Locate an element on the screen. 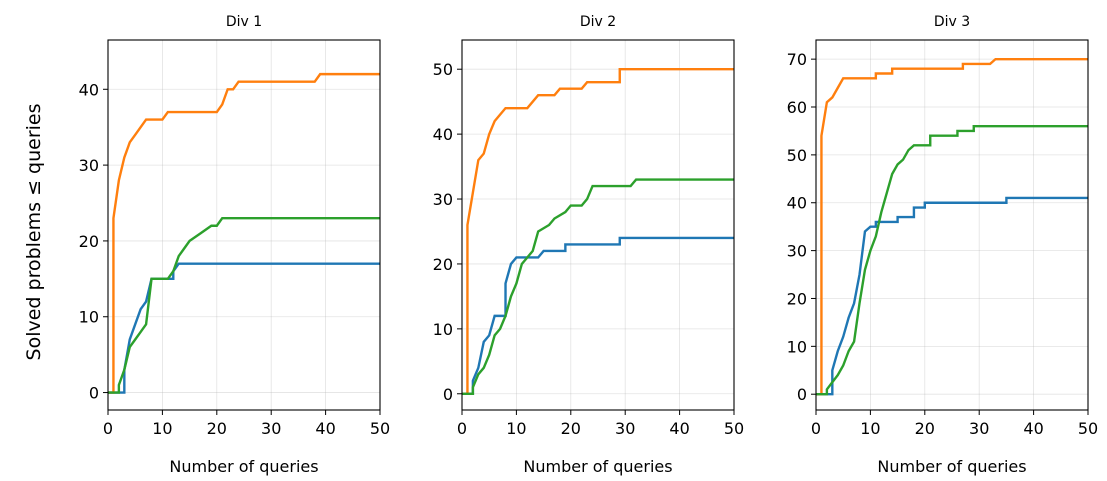 This screenshot has width=1107, height=481. panel-title: Div 3 is located at coordinates (952, 22).